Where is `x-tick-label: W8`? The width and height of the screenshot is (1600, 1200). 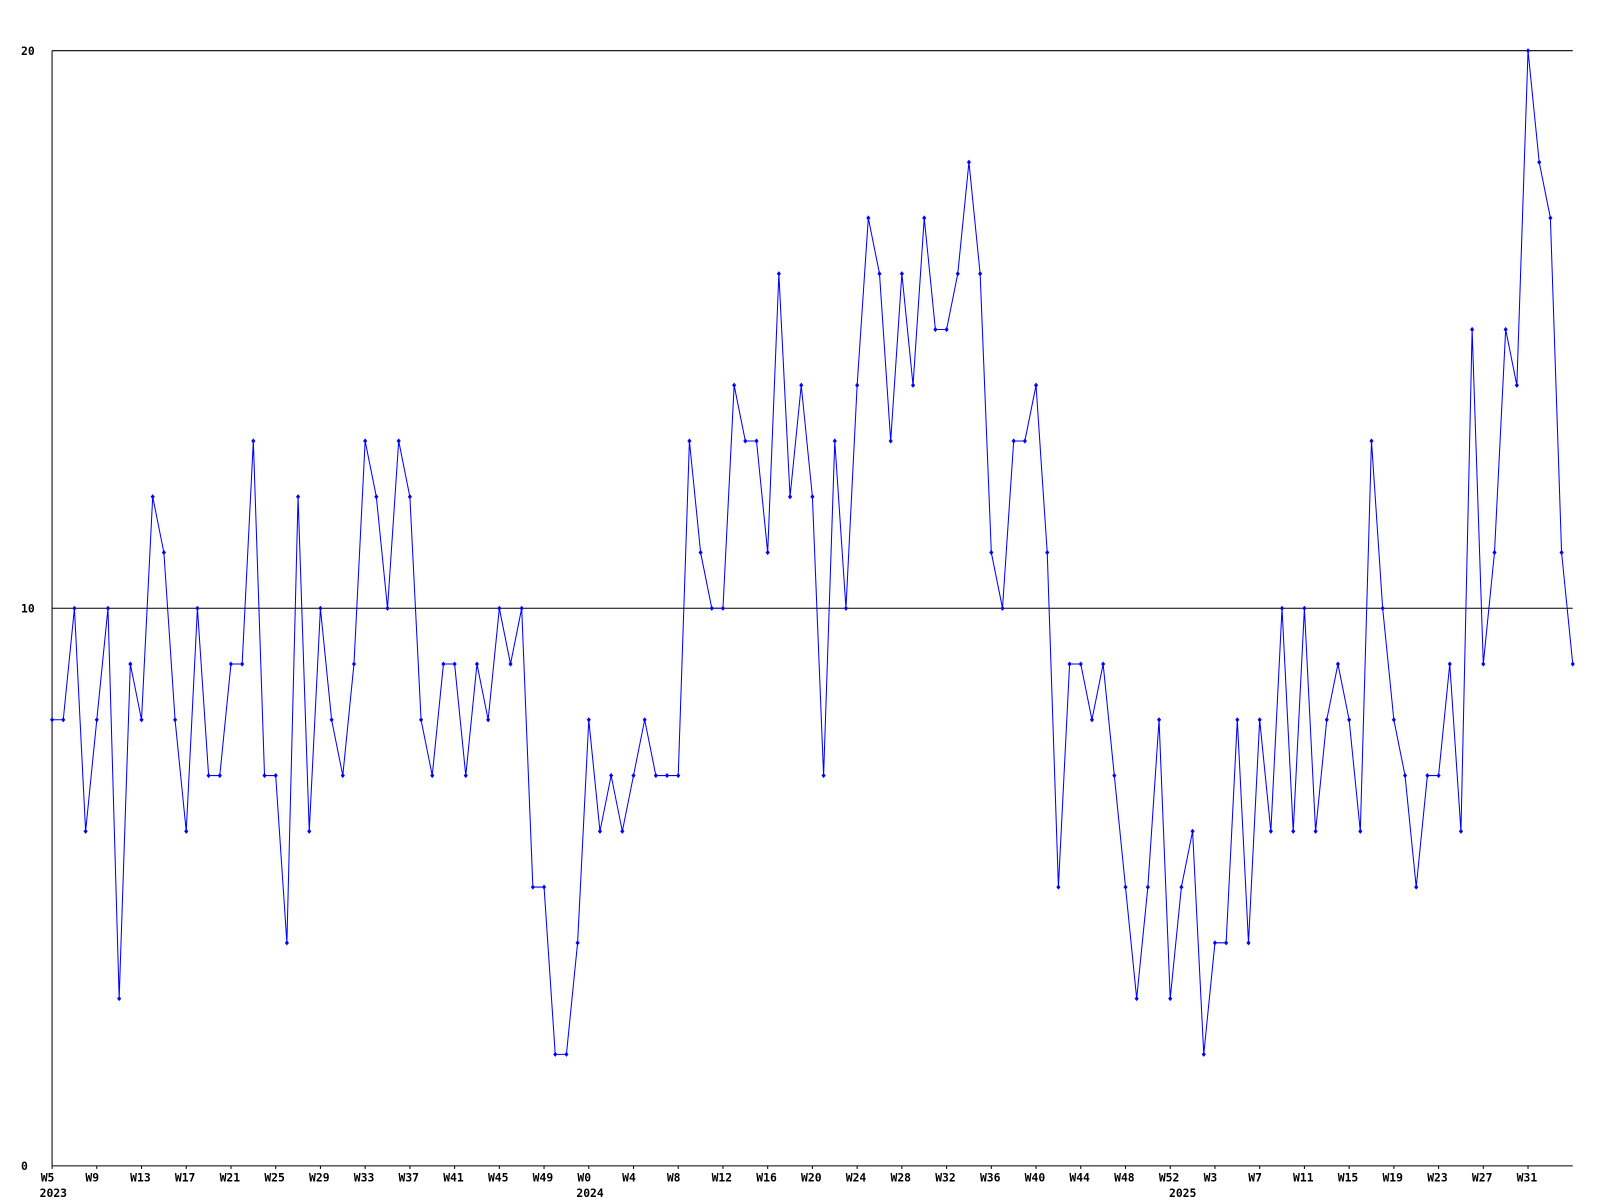 x-tick-label: W8 is located at coordinates (674, 1177).